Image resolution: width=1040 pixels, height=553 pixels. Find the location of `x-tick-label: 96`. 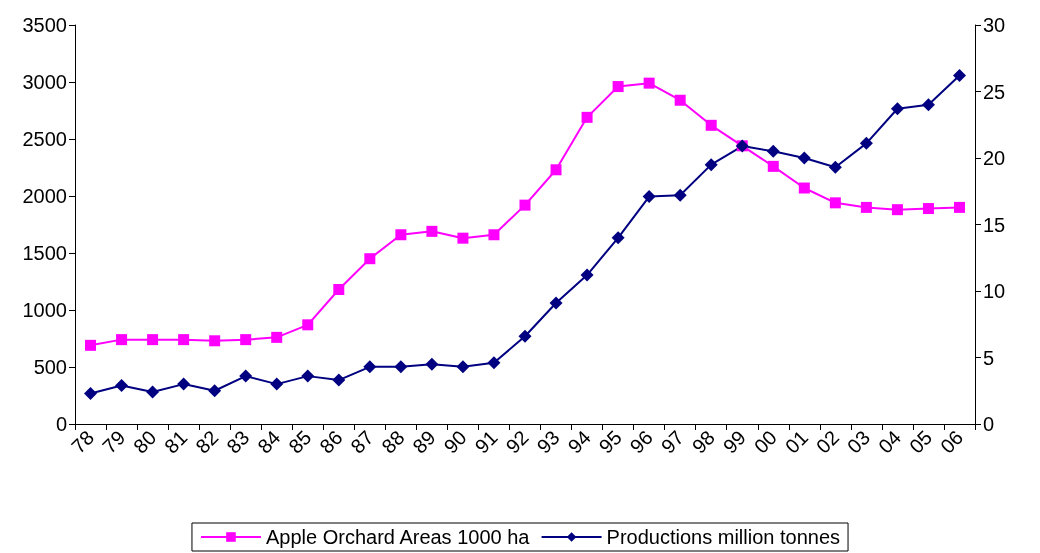

x-tick-label: 96 is located at coordinates (641, 442).